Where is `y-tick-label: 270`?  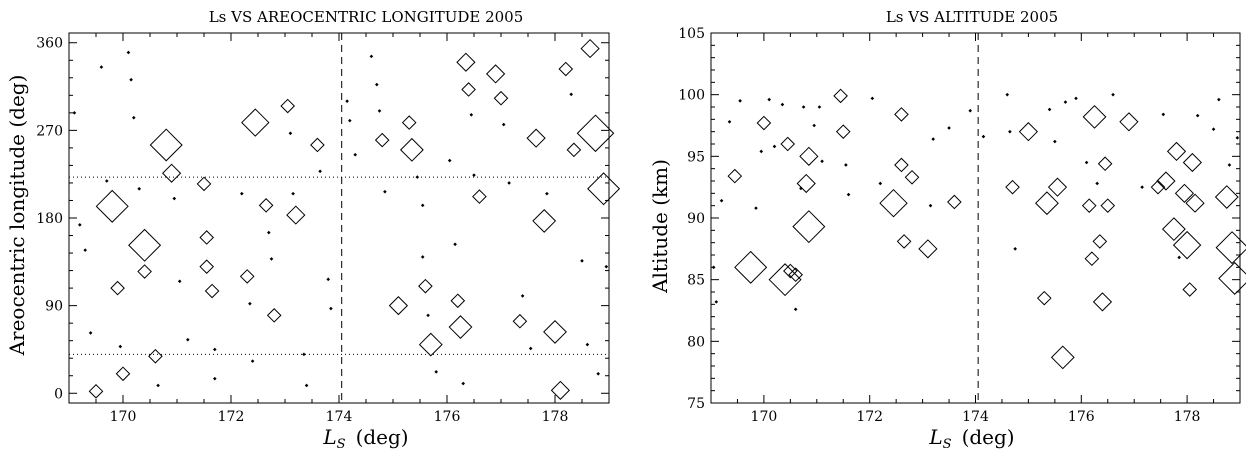 y-tick-label: 270 is located at coordinates (49, 131).